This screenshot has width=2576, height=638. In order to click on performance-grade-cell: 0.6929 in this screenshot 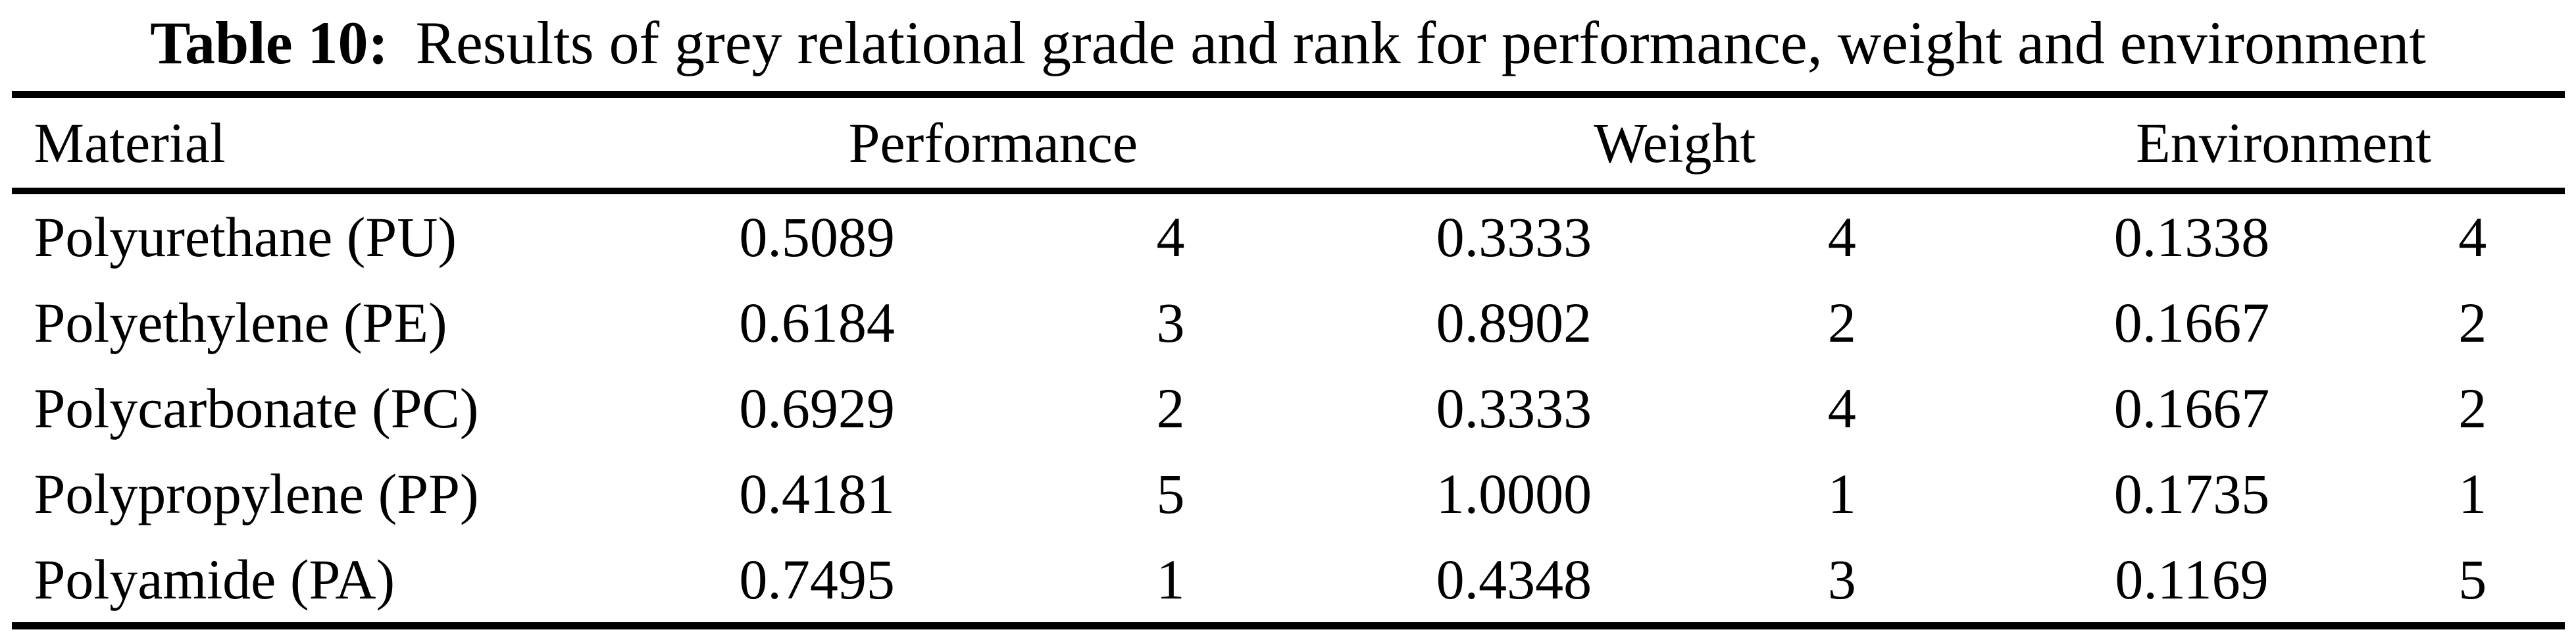, I will do `click(817, 408)`.